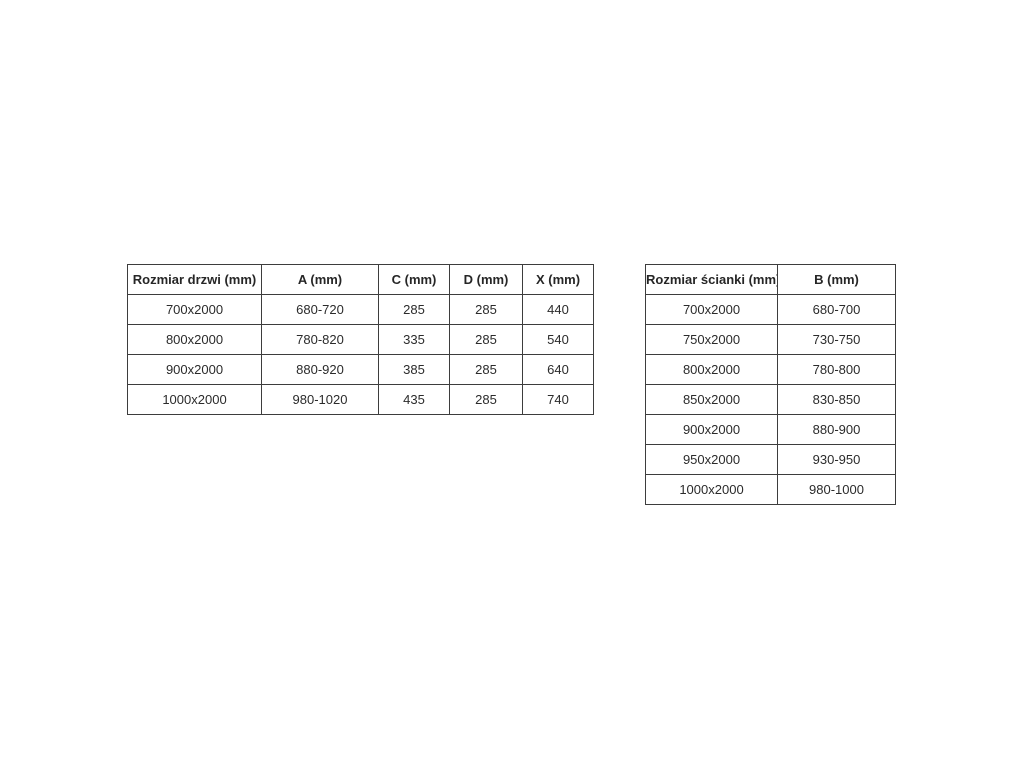 This screenshot has width=1024, height=768. Describe the element at coordinates (320, 279) in the screenshot. I see `table-header-cell: A (mm)` at that location.